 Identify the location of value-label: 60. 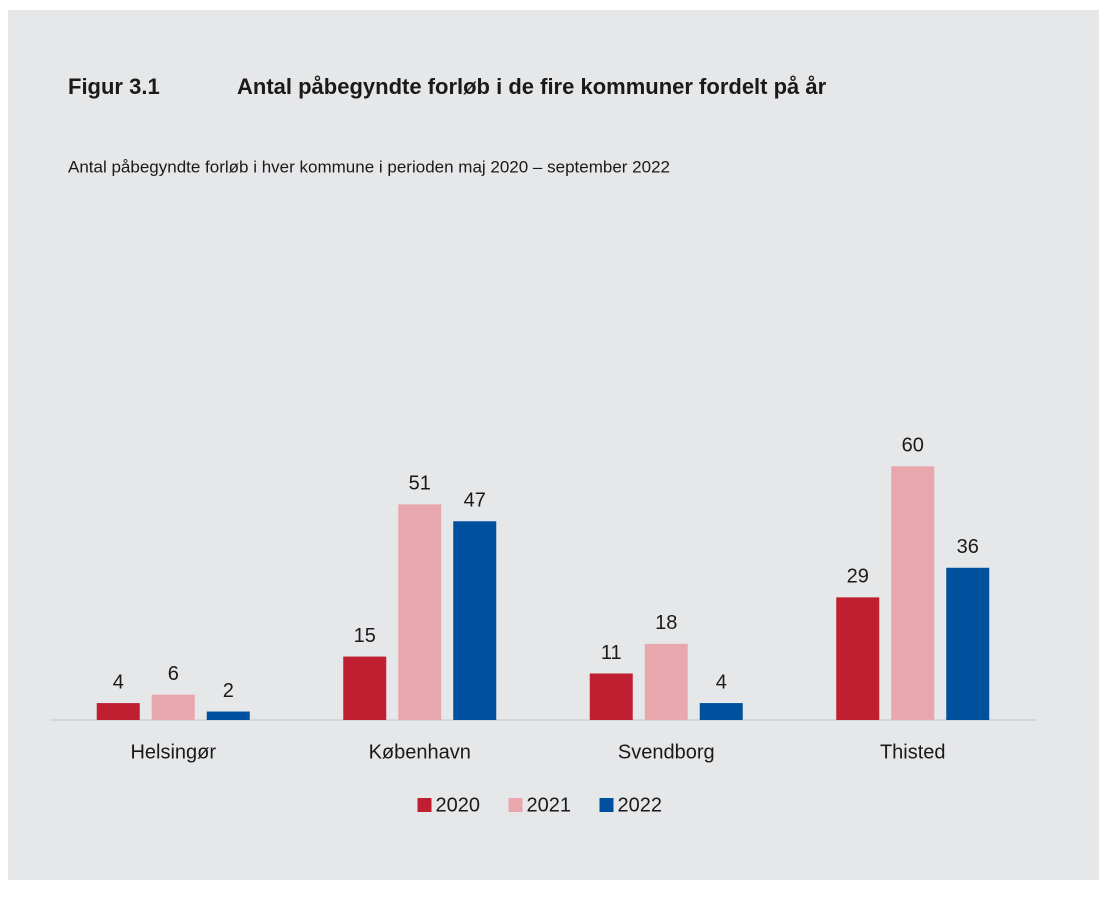
(913, 446).